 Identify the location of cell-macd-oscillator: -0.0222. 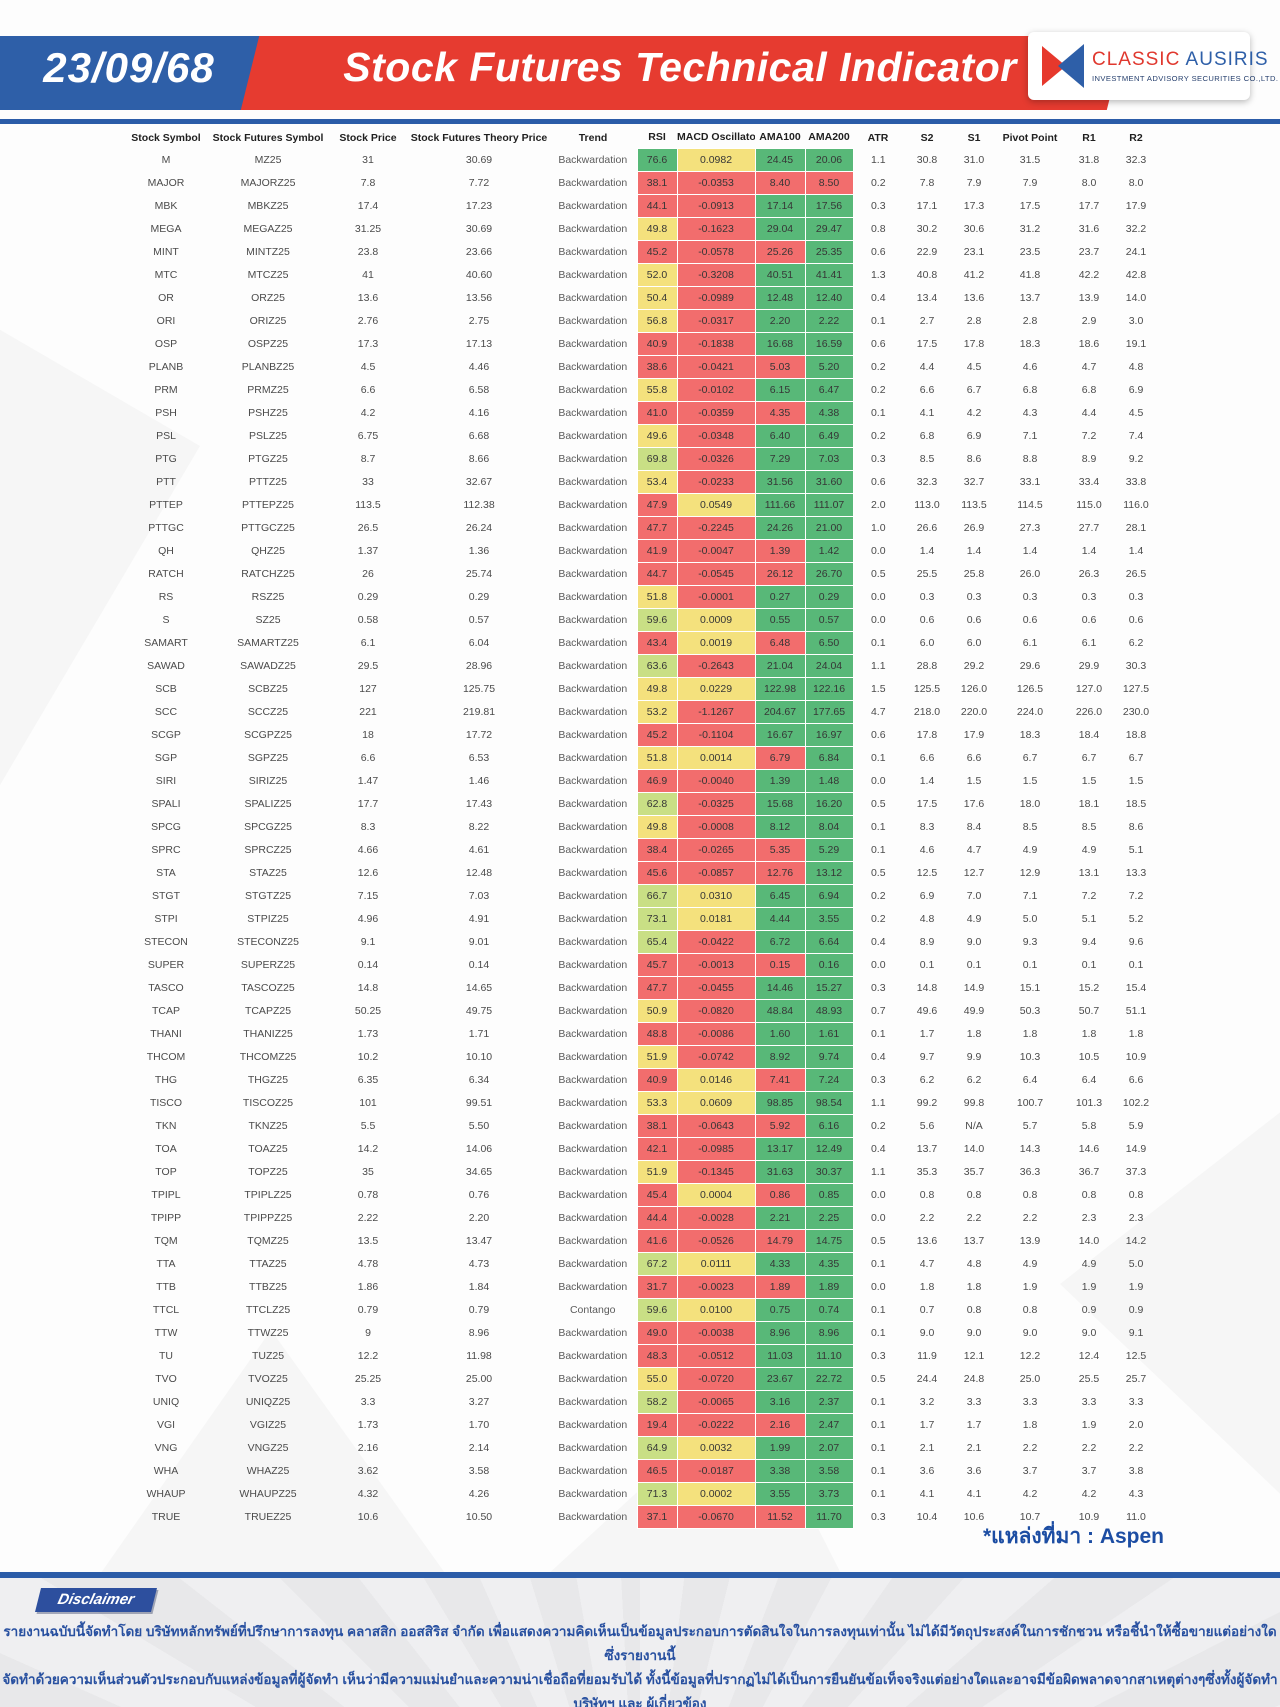
(716, 1424).